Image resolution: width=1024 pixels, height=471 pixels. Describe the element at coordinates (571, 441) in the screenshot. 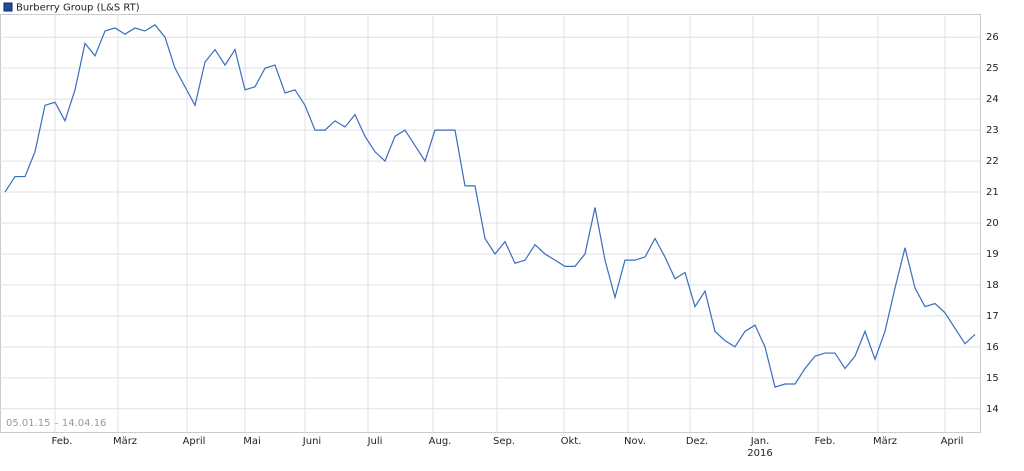

I see `x-tick-label: Okt.` at that location.